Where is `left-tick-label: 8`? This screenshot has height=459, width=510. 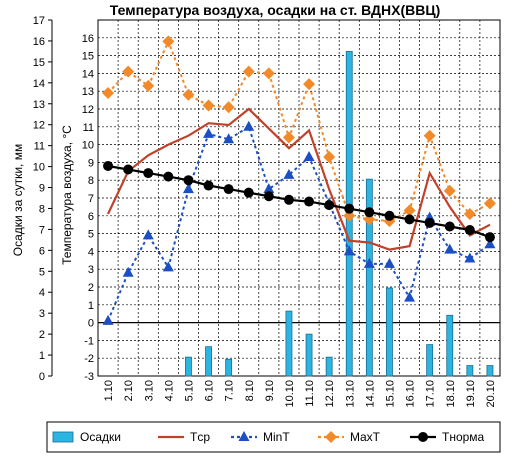 left-tick-label: 8 is located at coordinates (42, 209).